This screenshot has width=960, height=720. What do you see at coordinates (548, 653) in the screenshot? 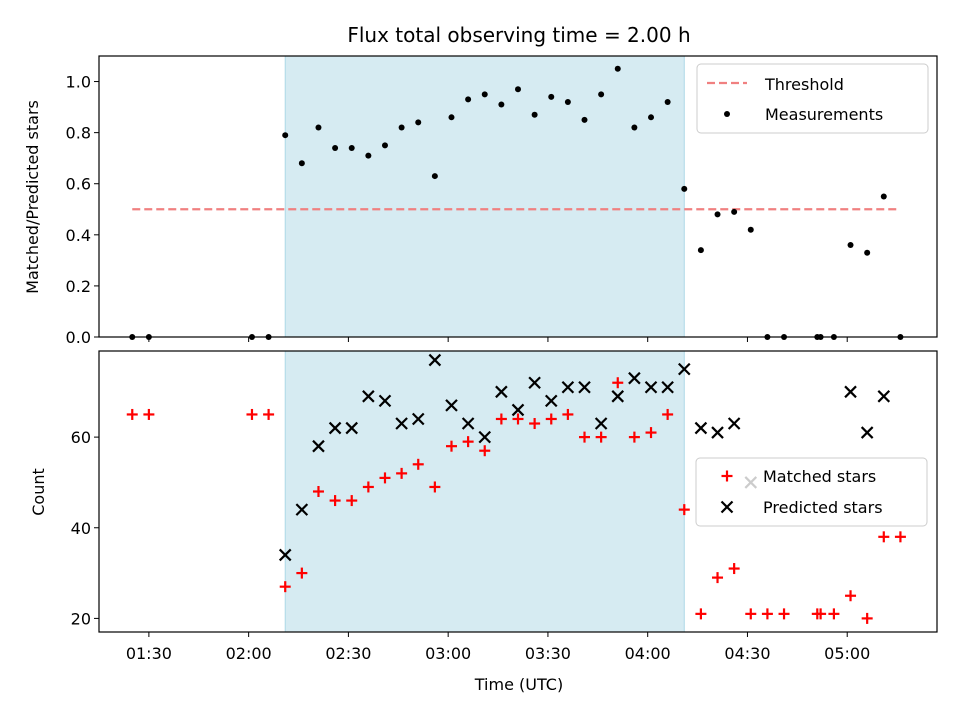
I see `x-tick-label: 03:30` at bounding box center [548, 653].